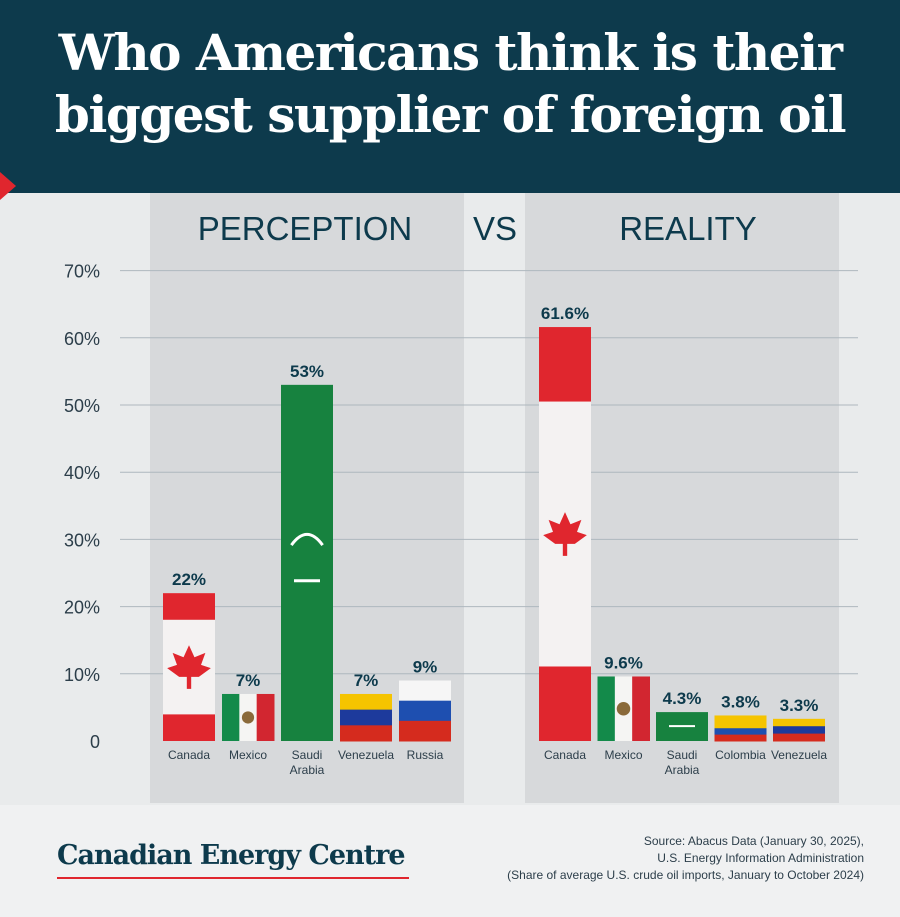  What do you see at coordinates (450, 861) in the screenshot?
I see `footer` at bounding box center [450, 861].